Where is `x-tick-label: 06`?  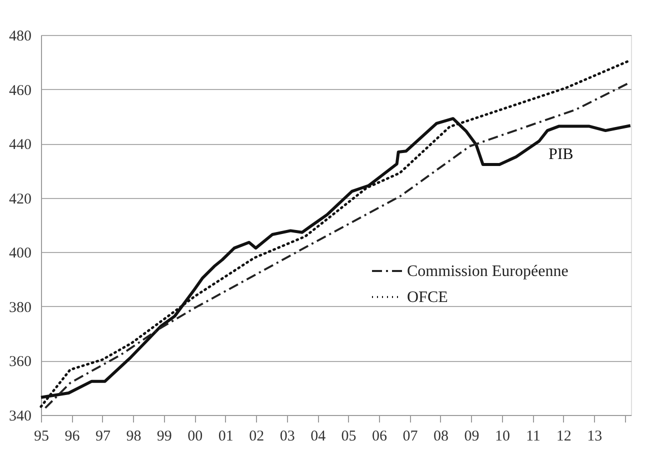 x-tick-label: 06 is located at coordinates (380, 436).